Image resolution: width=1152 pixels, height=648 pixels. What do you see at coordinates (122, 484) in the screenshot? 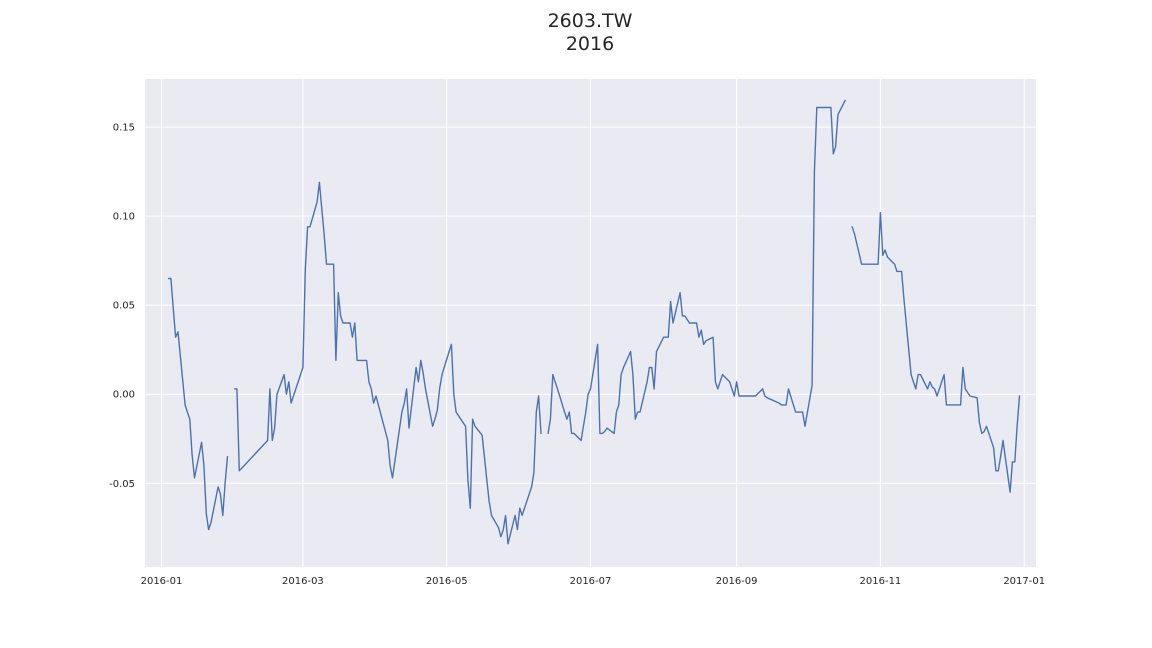
I see `y-tick-label: -0.05` at bounding box center [122, 484].